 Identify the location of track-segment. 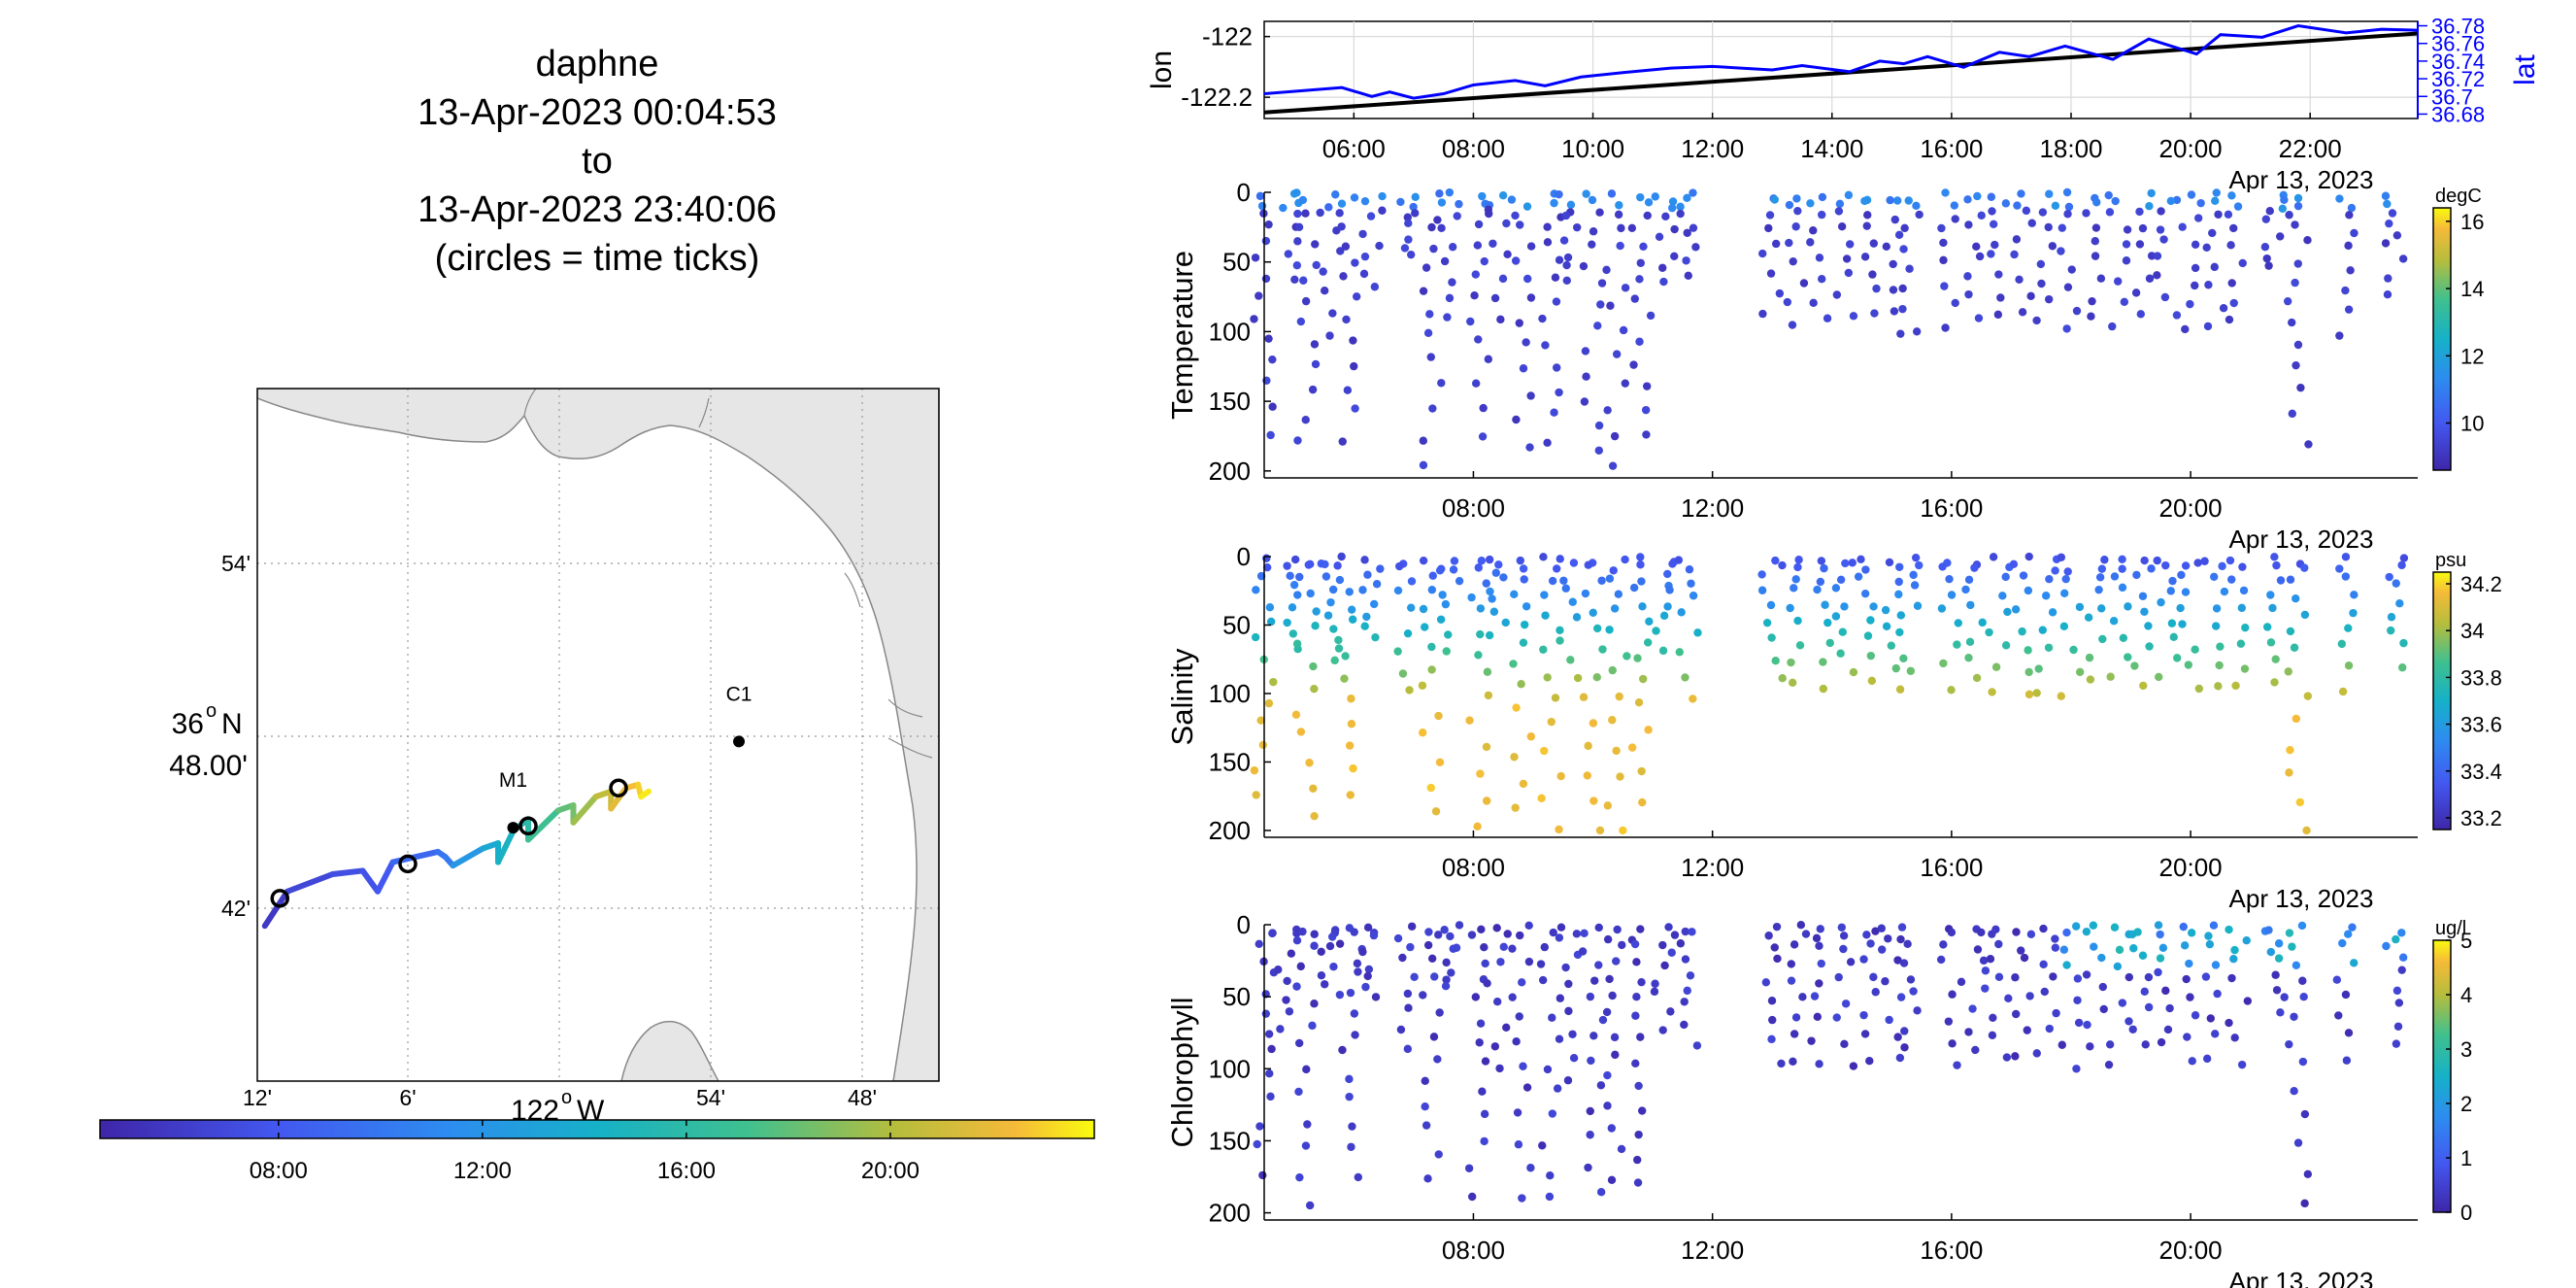
(348, 872).